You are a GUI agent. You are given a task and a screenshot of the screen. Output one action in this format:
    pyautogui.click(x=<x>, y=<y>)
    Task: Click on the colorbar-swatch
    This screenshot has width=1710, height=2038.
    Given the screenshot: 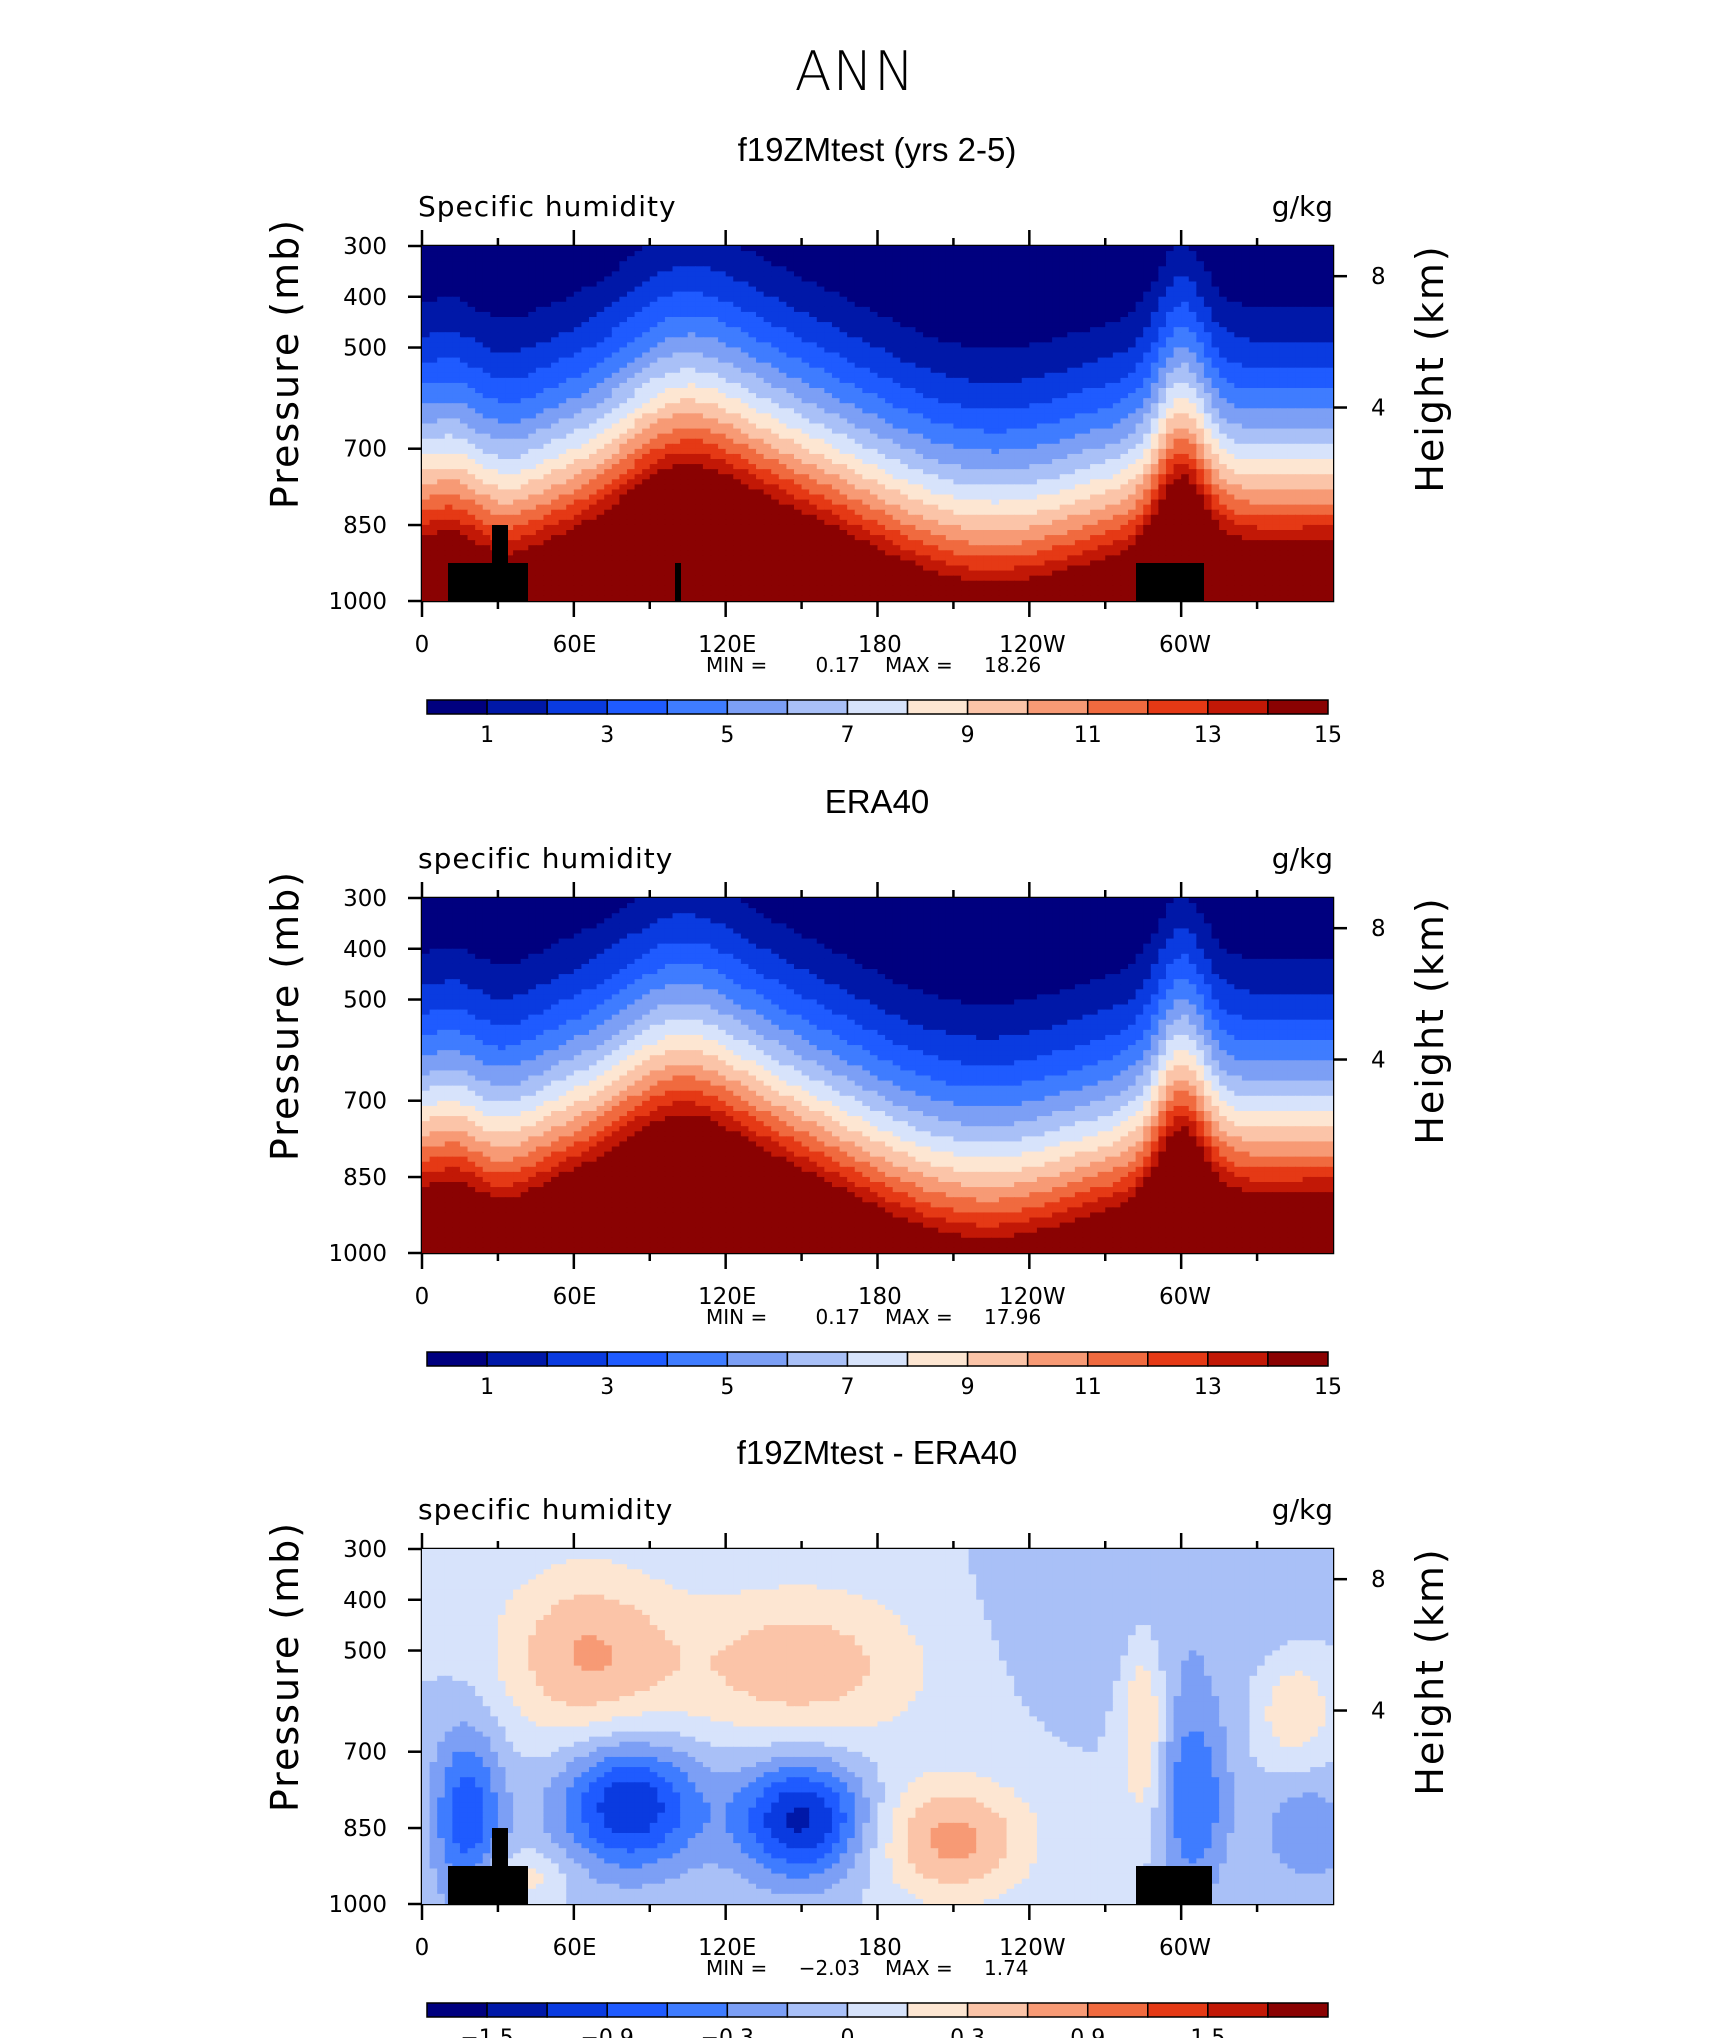 What is the action you would take?
    pyautogui.click(x=1117, y=707)
    